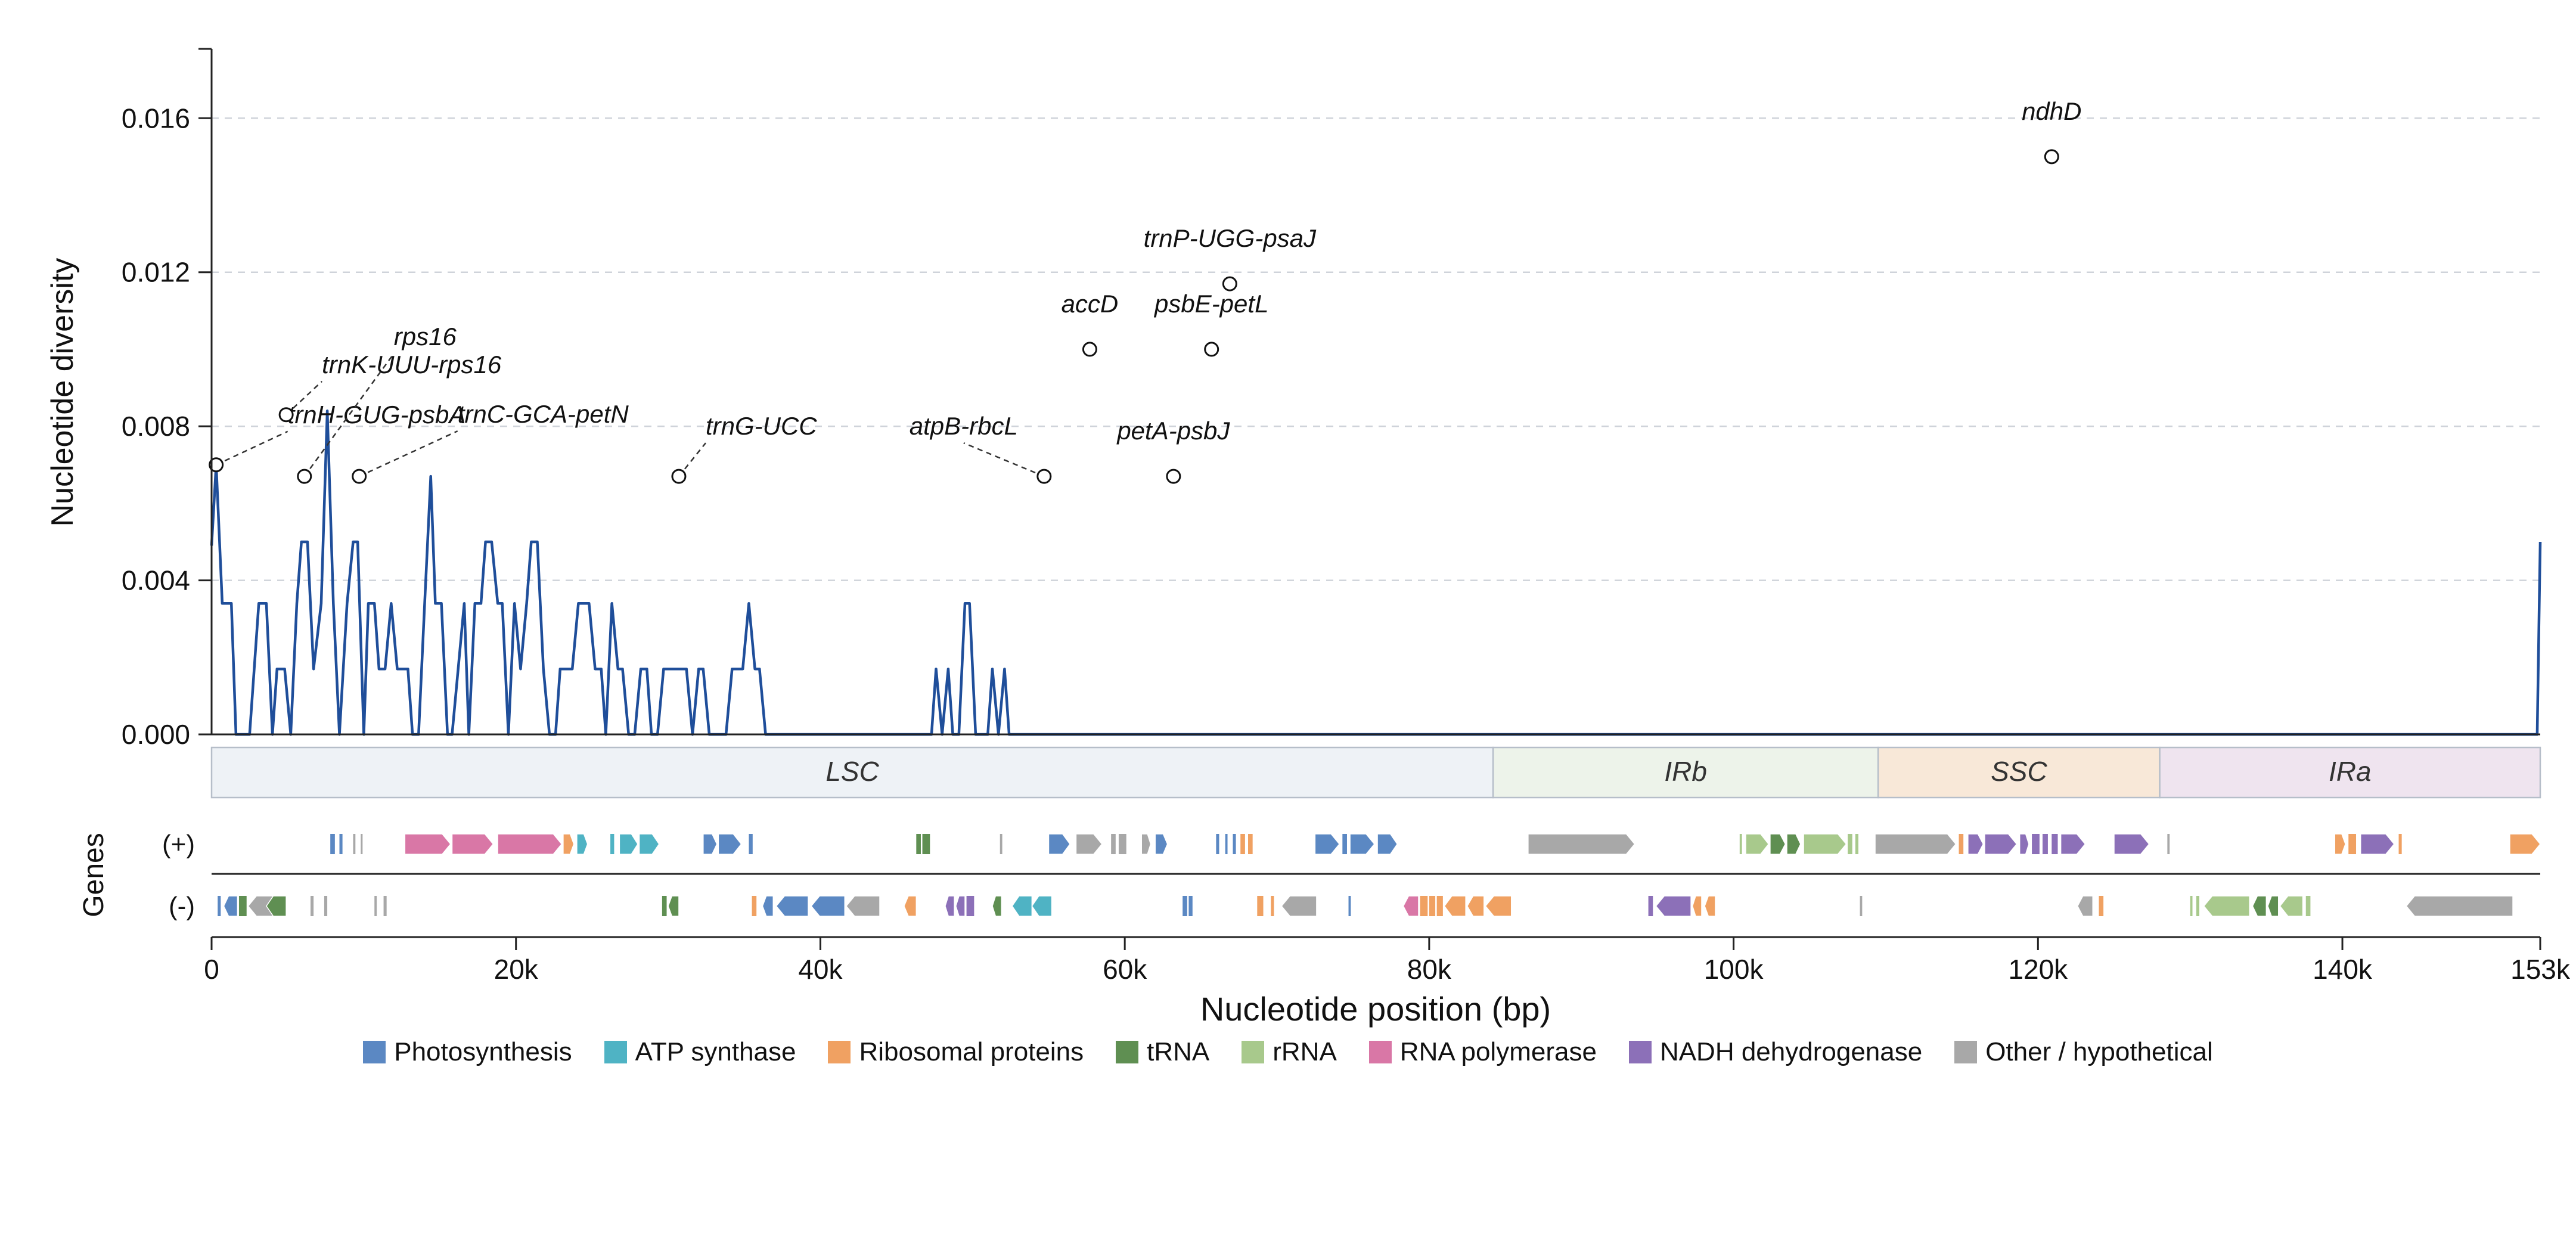  Describe the element at coordinates (1498, 1051) in the screenshot. I see `legend-label: RNA polymerase` at that location.